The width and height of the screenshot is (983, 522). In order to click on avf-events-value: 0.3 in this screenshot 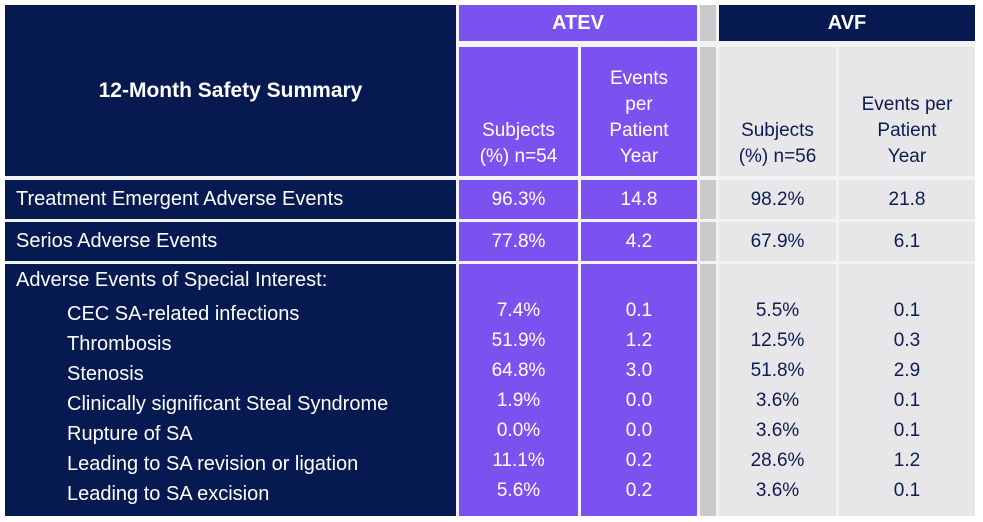, I will do `click(907, 340)`.